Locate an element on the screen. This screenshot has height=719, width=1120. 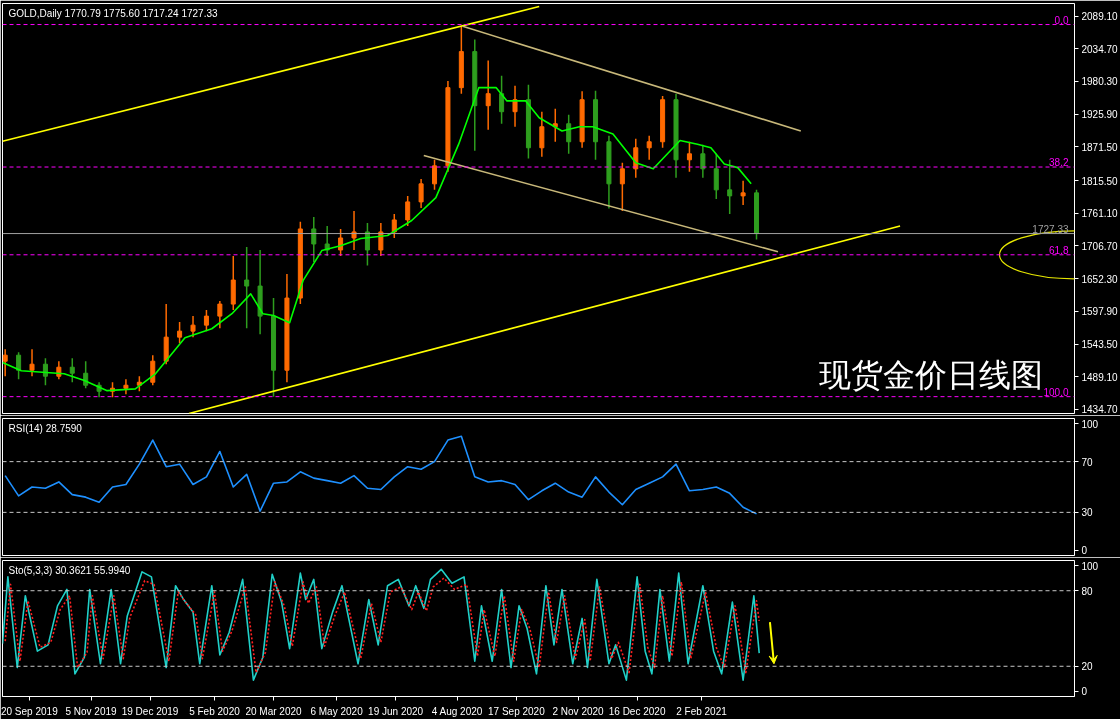
annotation: 61.8 is located at coordinates (1059, 250).